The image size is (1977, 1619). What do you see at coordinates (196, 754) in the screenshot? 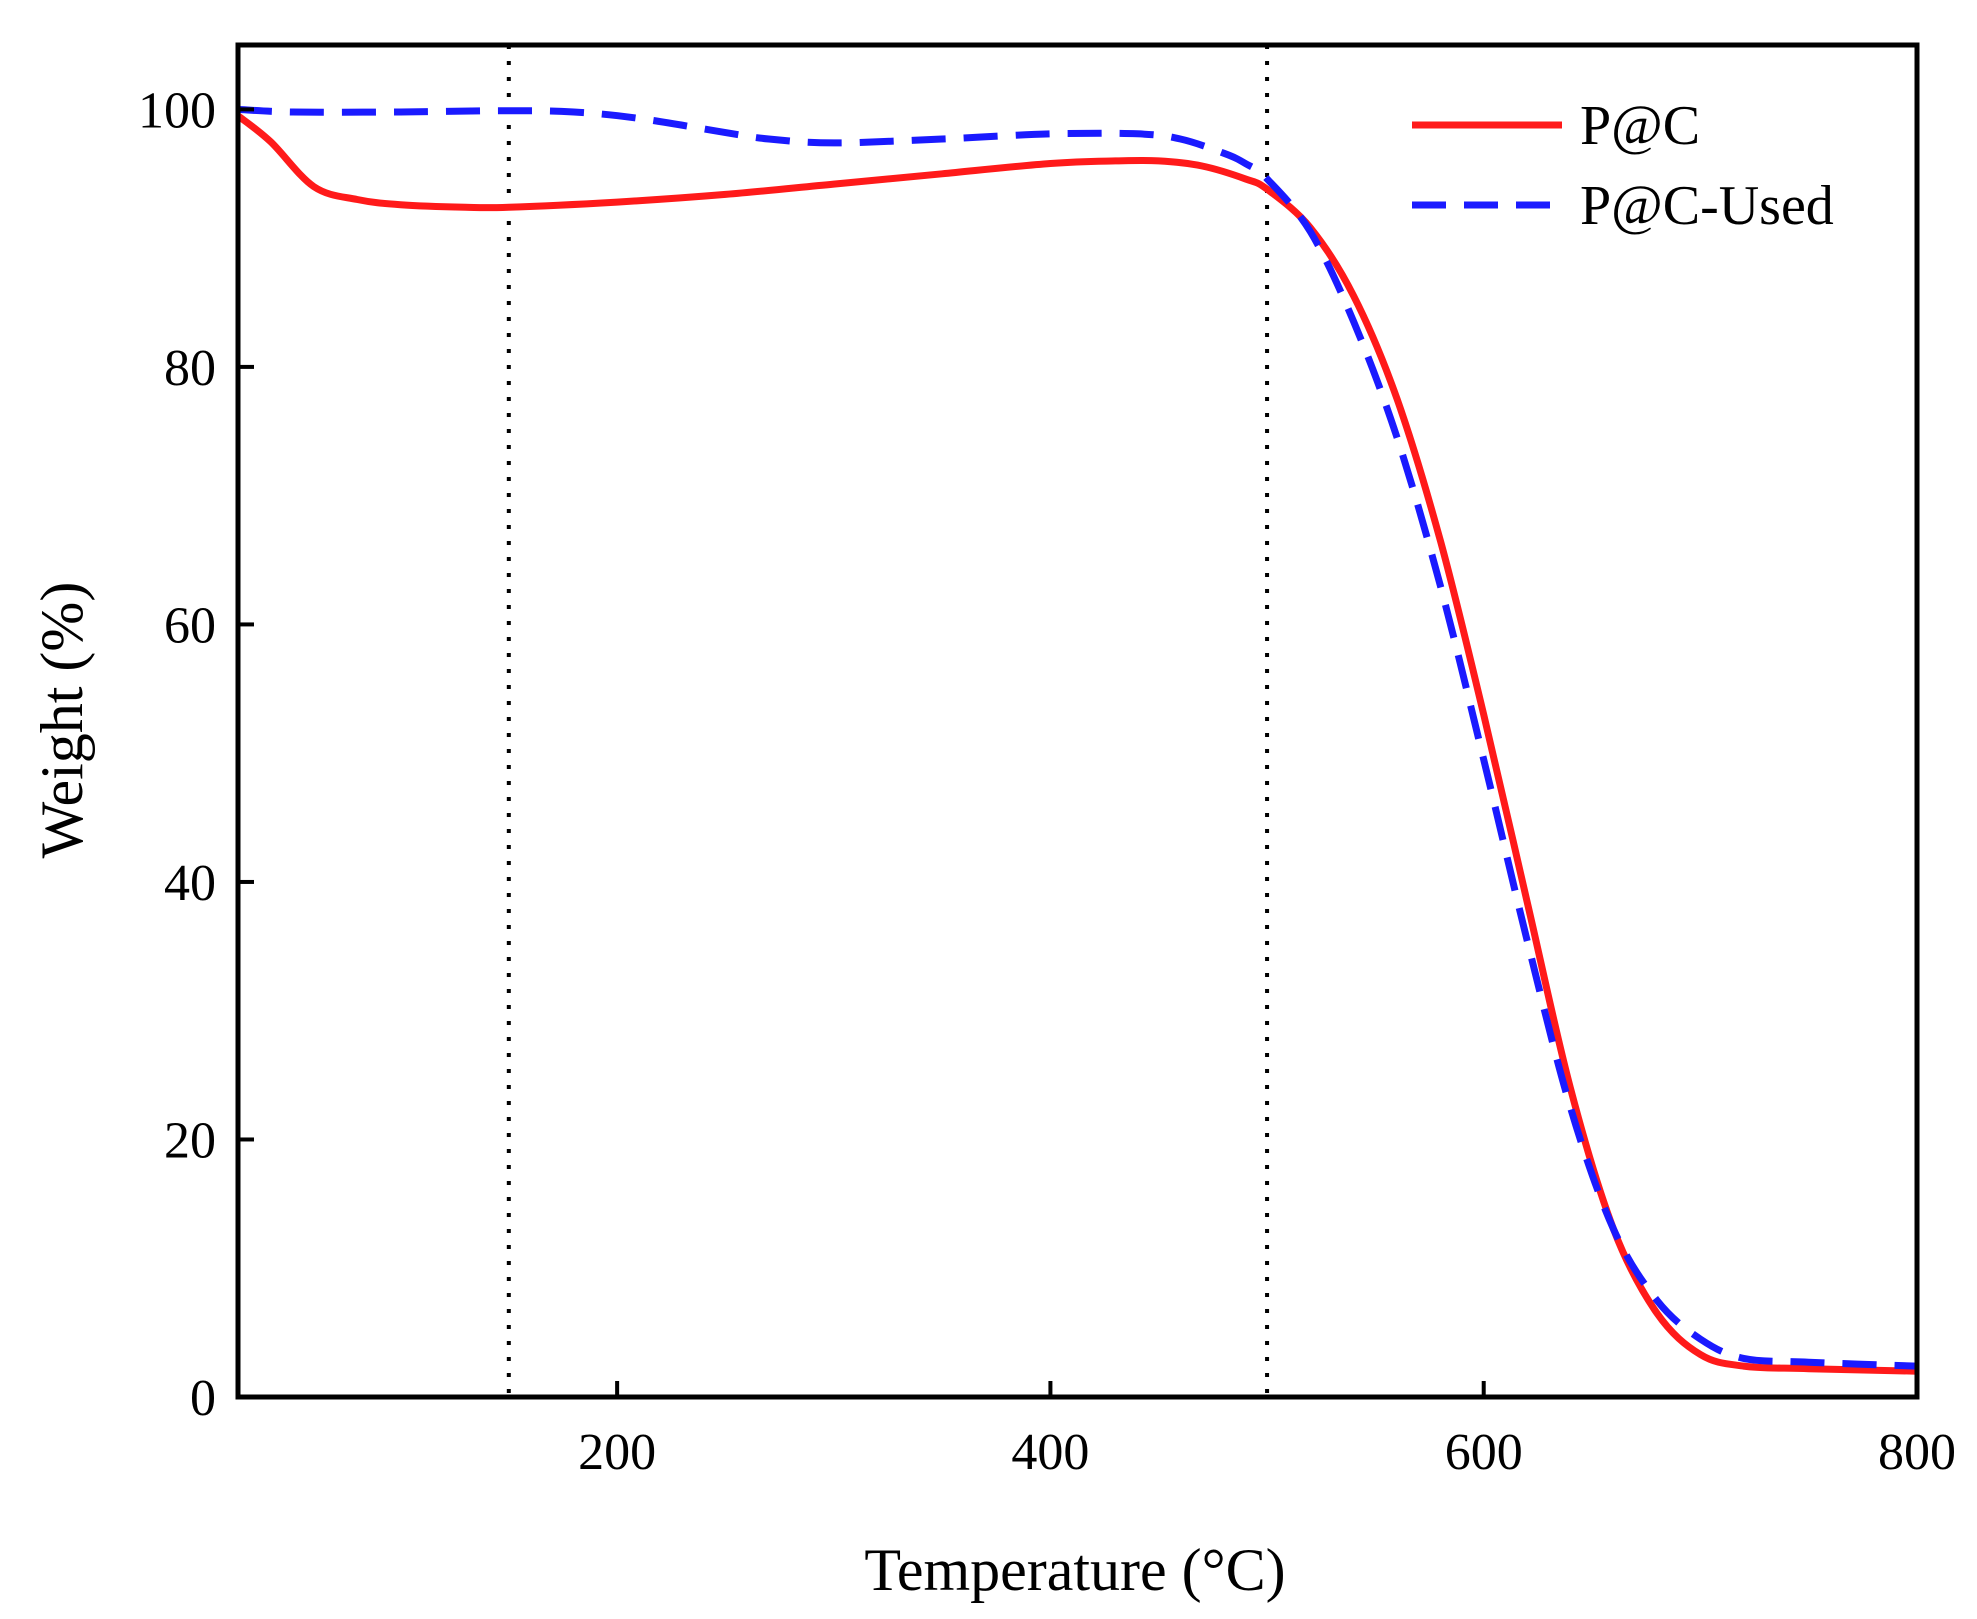
I see `y-axis-ticks: 0 20 40 60 80 100` at bounding box center [196, 754].